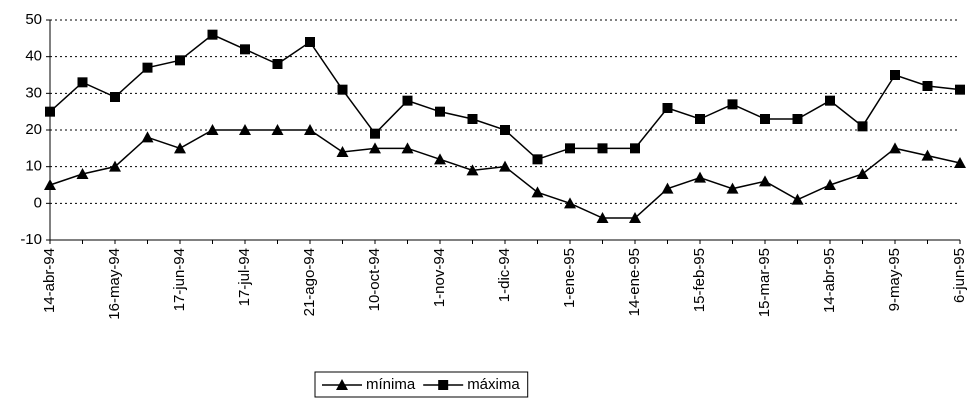 The image size is (967, 400). Describe the element at coordinates (764, 282) in the screenshot. I see `x-tick-label: 15-mar-95` at that location.